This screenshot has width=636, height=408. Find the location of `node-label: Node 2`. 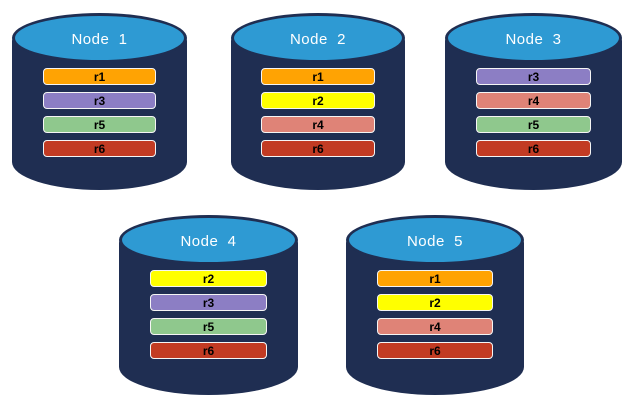

node-label: Node 2 is located at coordinates (318, 39).